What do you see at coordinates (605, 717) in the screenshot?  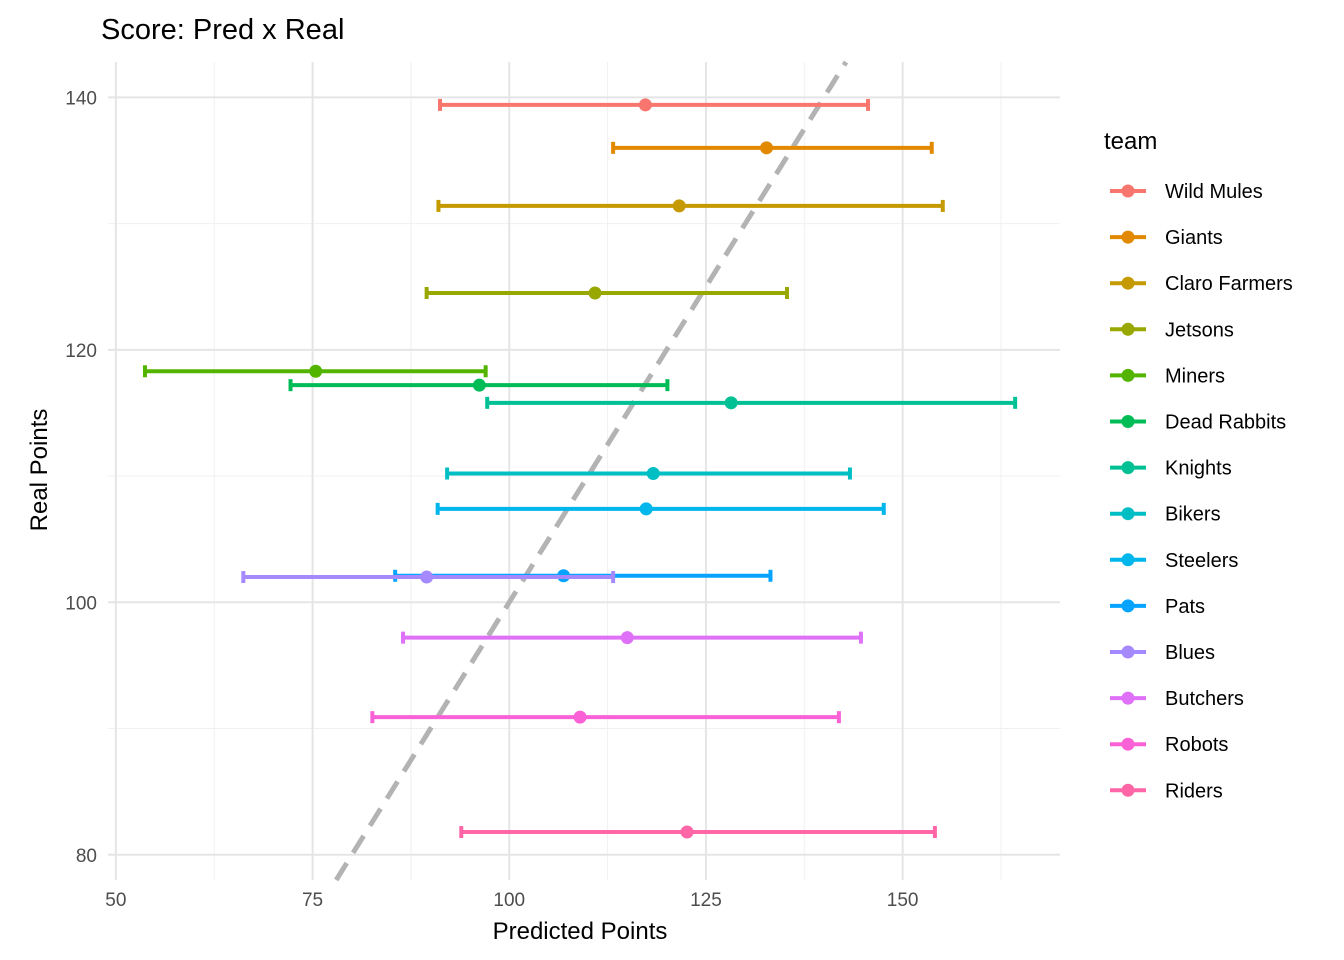 I see `errorbar-robots` at bounding box center [605, 717].